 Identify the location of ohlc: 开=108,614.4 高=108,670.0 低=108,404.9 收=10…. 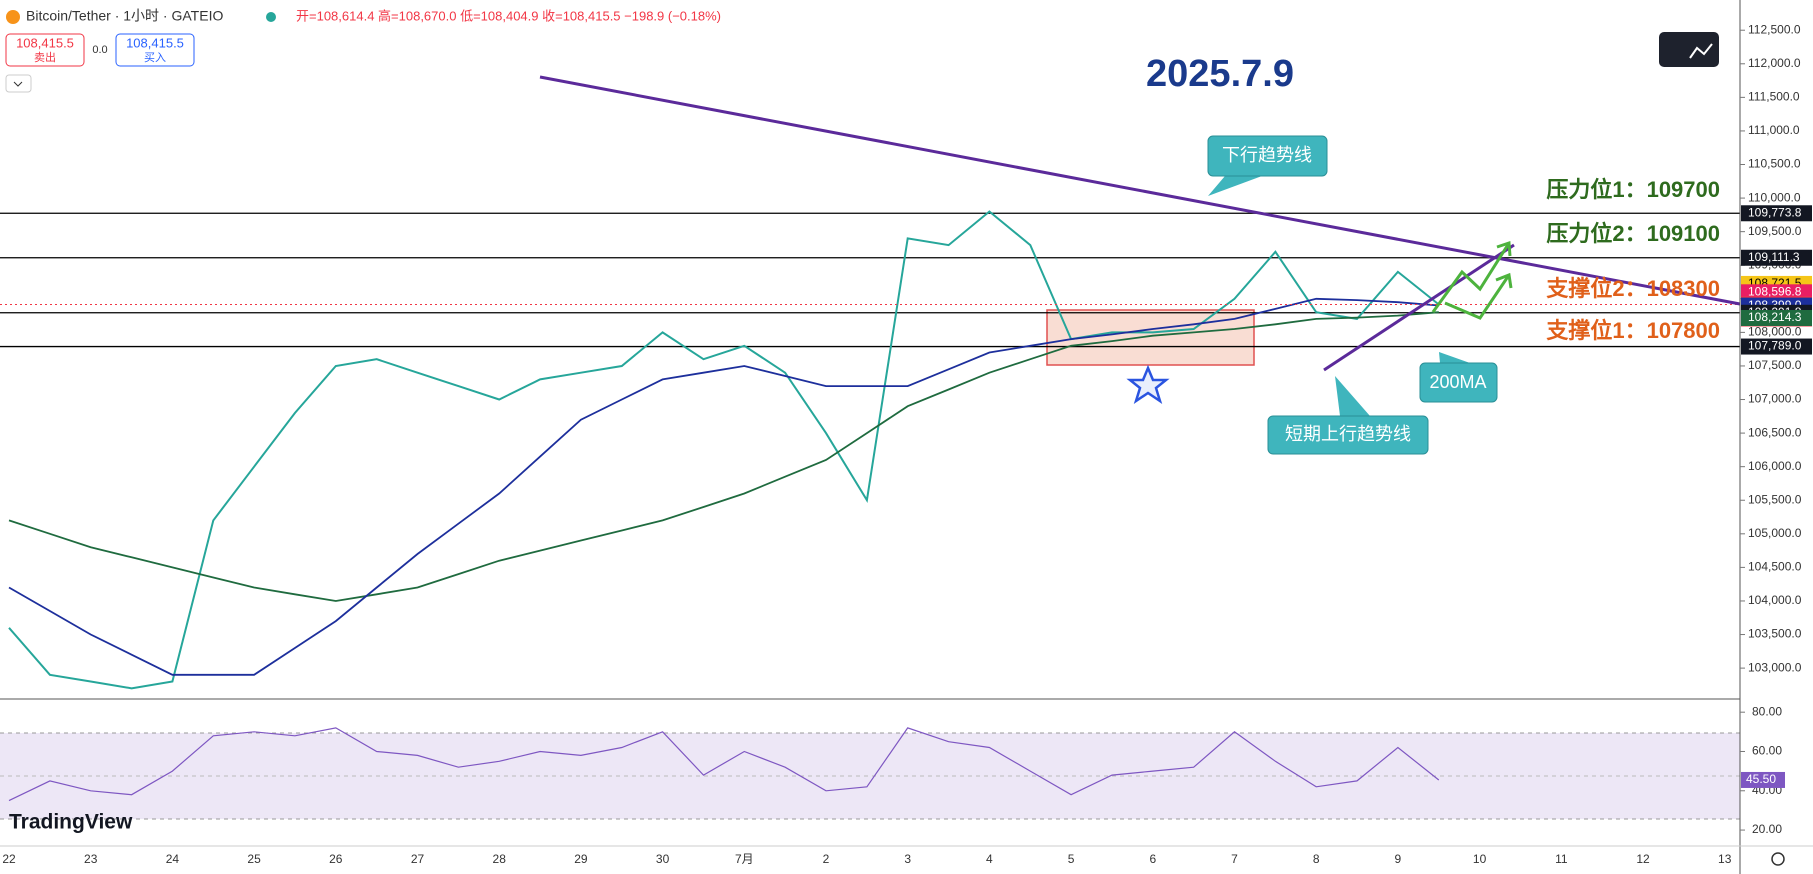
(508, 15).